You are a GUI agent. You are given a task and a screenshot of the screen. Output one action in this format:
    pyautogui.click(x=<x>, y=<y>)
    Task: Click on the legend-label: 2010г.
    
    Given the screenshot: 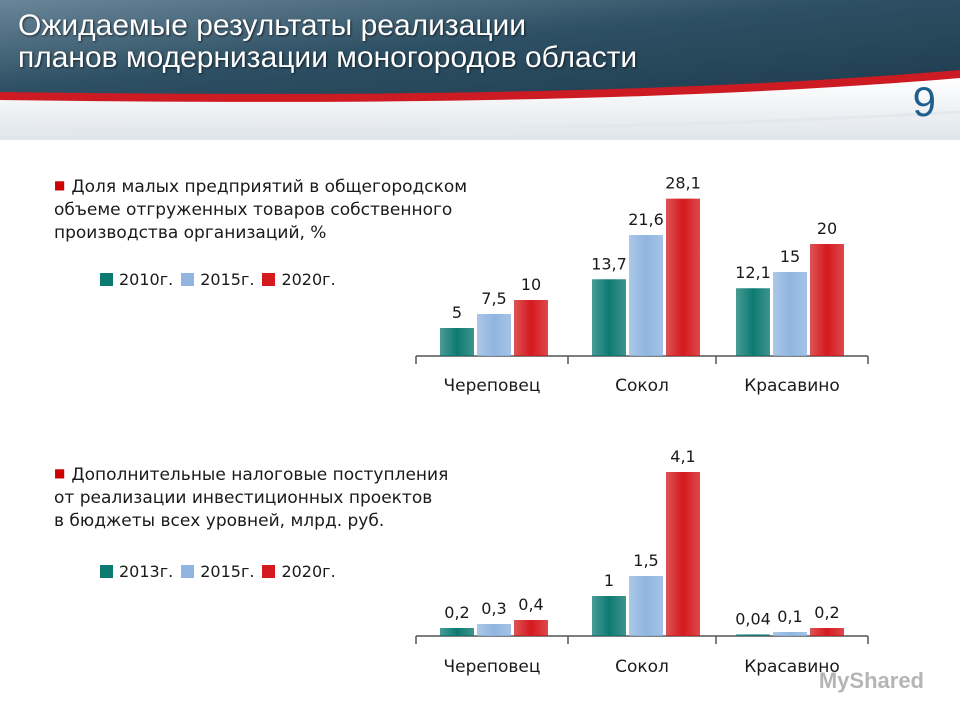 What is the action you would take?
    pyautogui.click(x=146, y=279)
    